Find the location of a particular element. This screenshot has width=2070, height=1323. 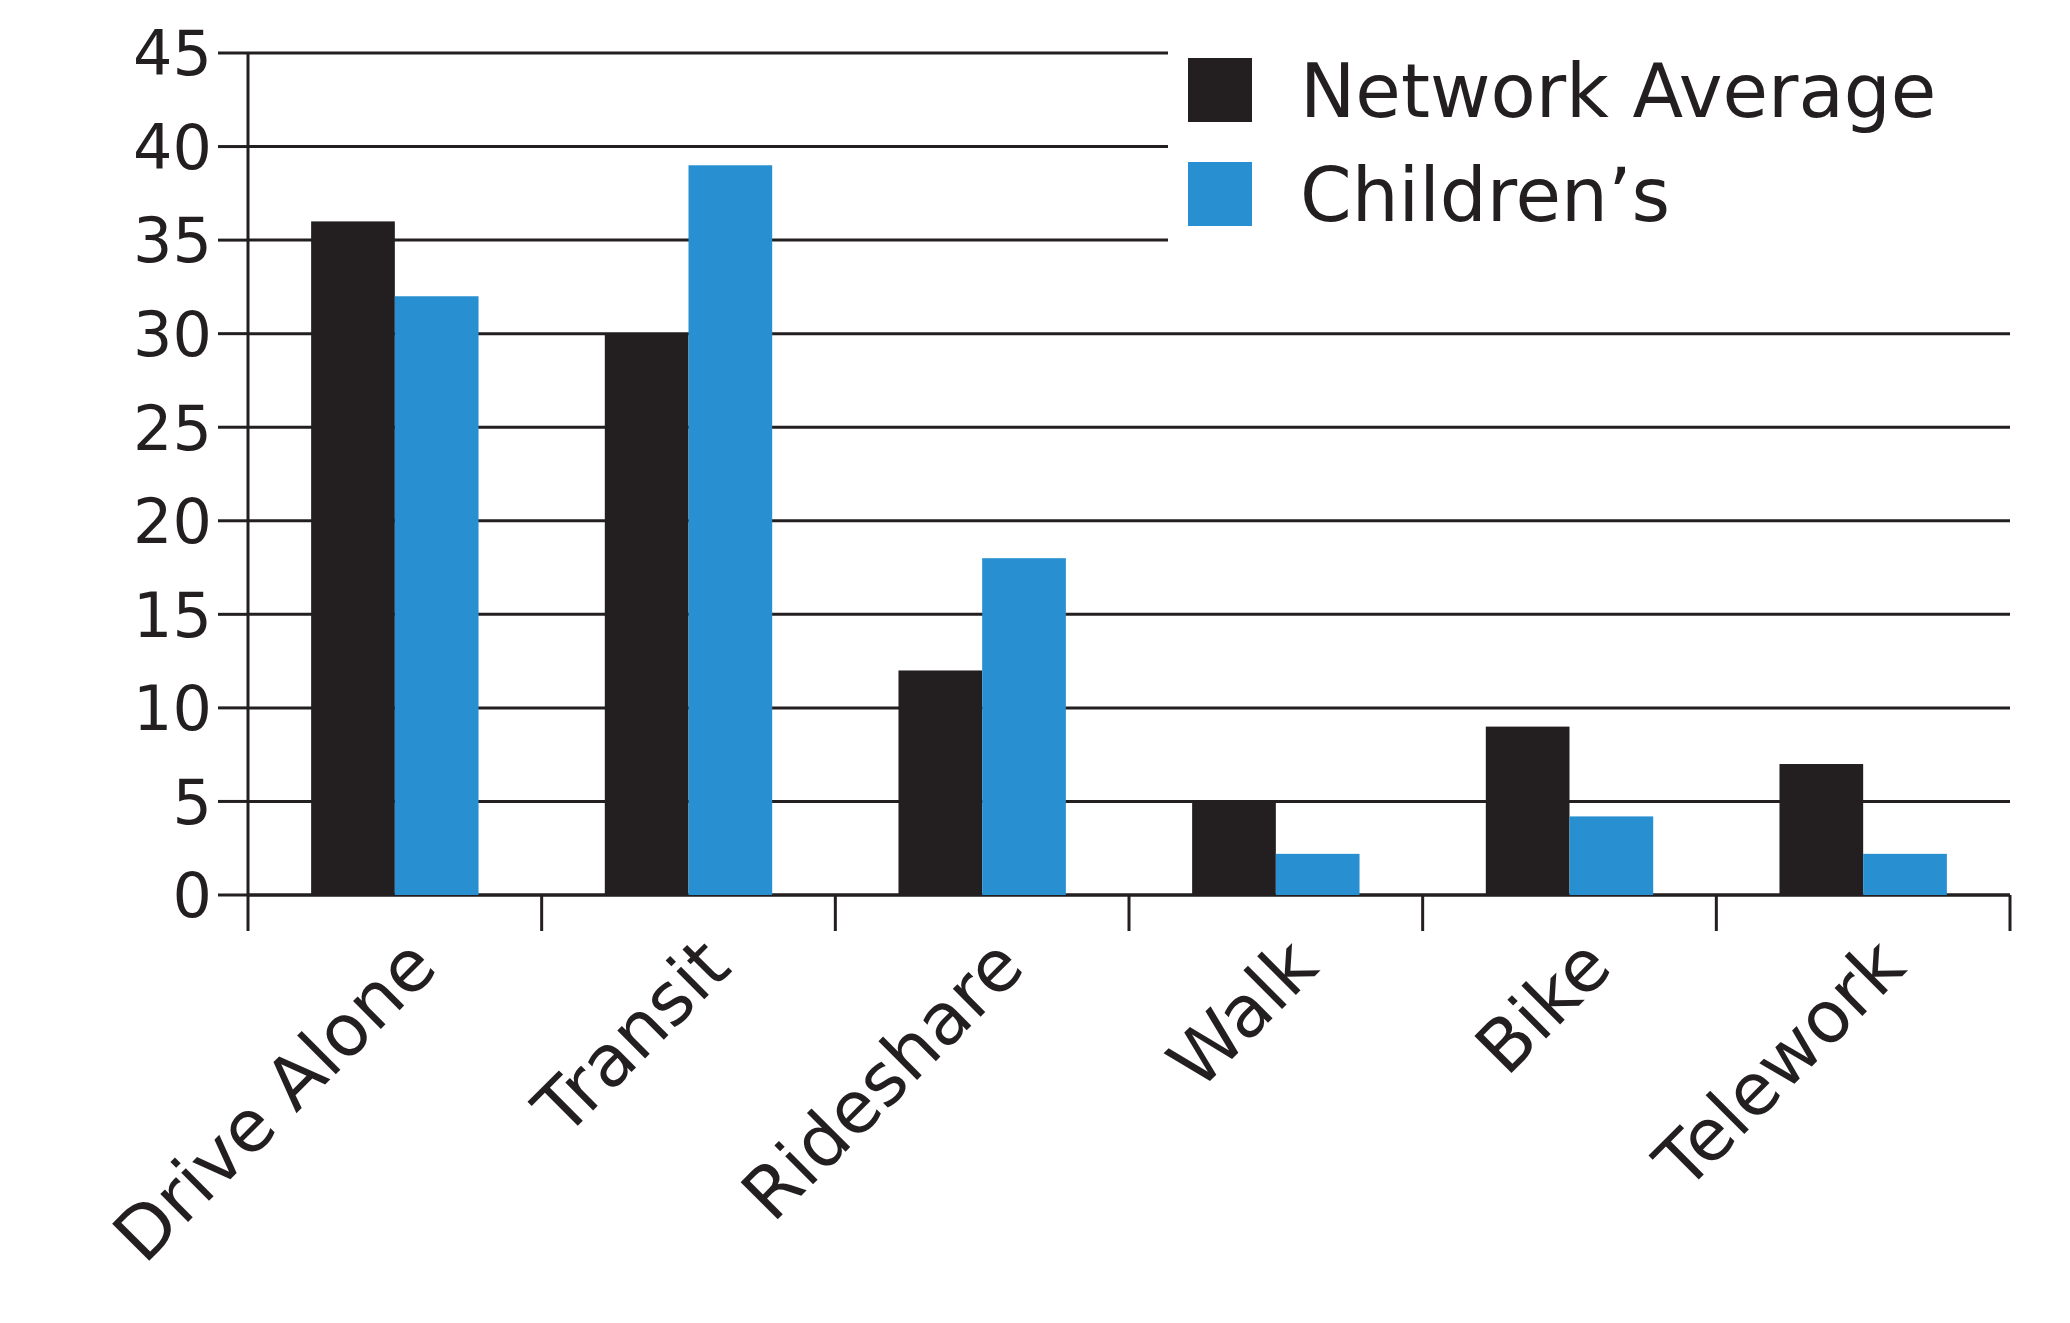

x-tick-label: Bike is located at coordinates (1543, 1006).